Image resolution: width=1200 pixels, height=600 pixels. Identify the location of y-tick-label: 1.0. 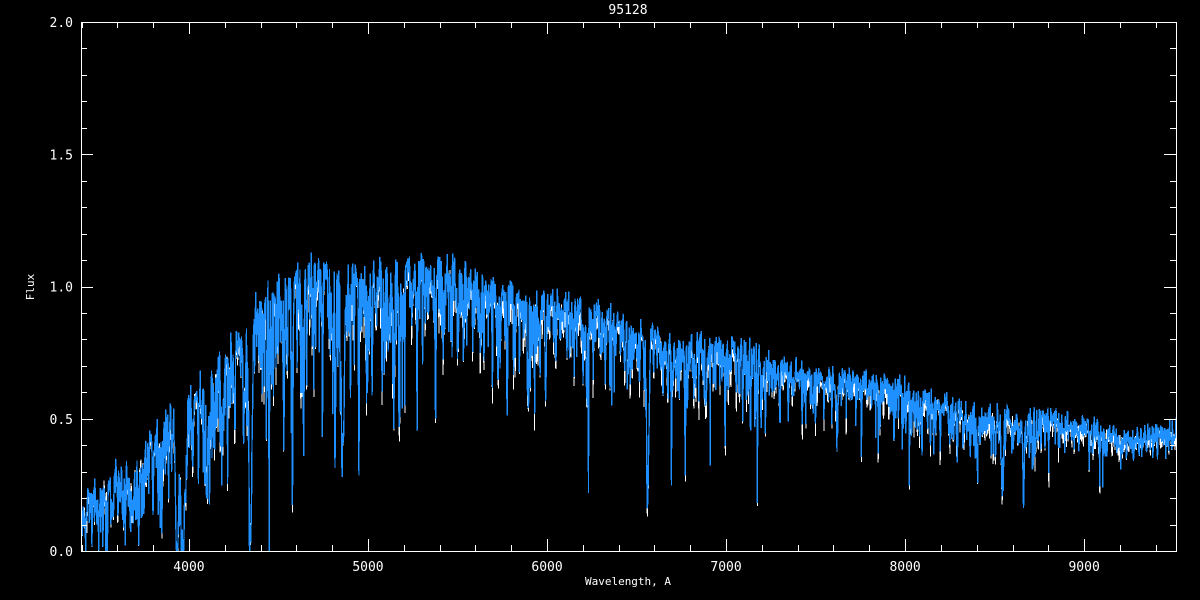
(61, 288).